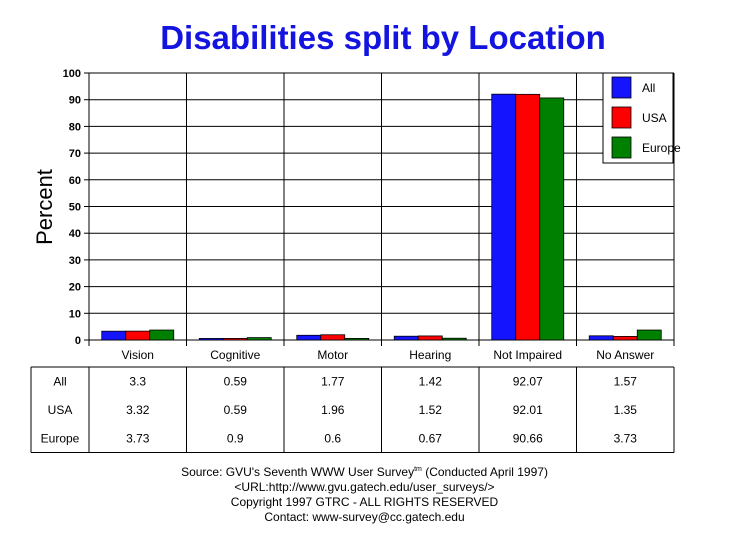 The height and width of the screenshot is (553, 729). What do you see at coordinates (75, 288) in the screenshot?
I see `y-tick-label: 20` at bounding box center [75, 288].